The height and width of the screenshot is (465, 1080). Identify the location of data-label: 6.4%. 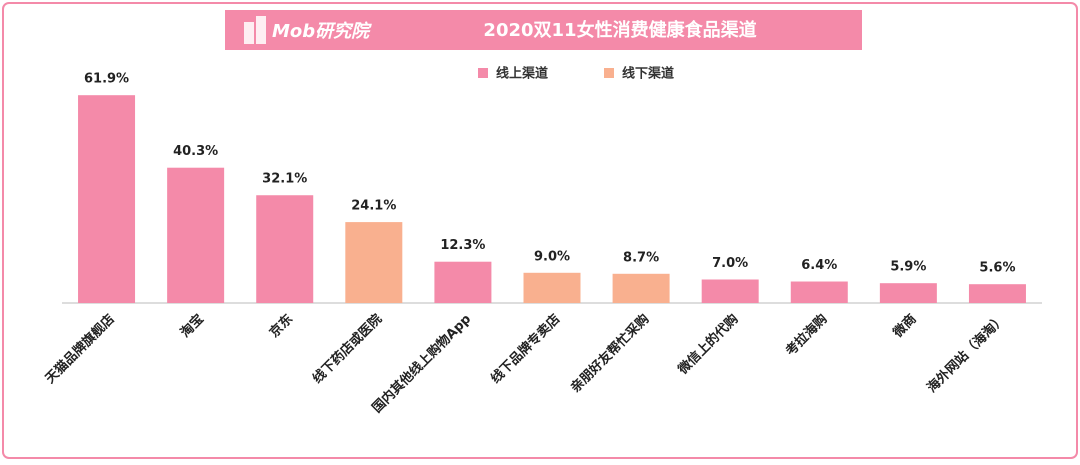
(819, 265).